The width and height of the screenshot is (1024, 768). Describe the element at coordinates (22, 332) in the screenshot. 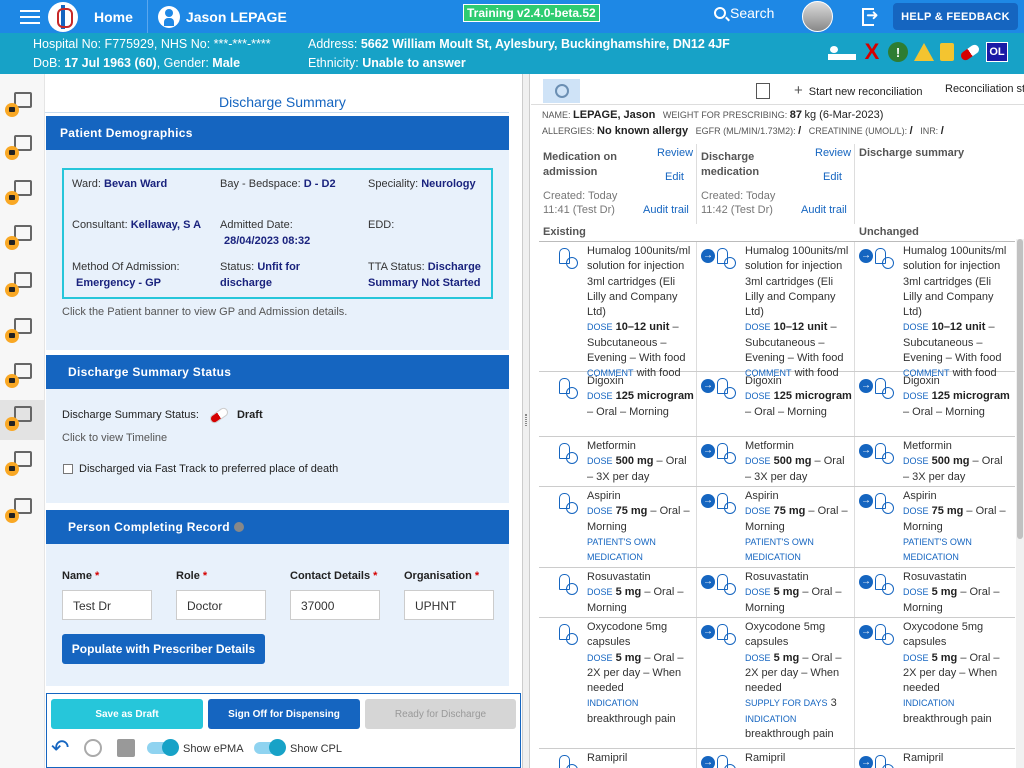

I see `nav-notes-icon` at that location.